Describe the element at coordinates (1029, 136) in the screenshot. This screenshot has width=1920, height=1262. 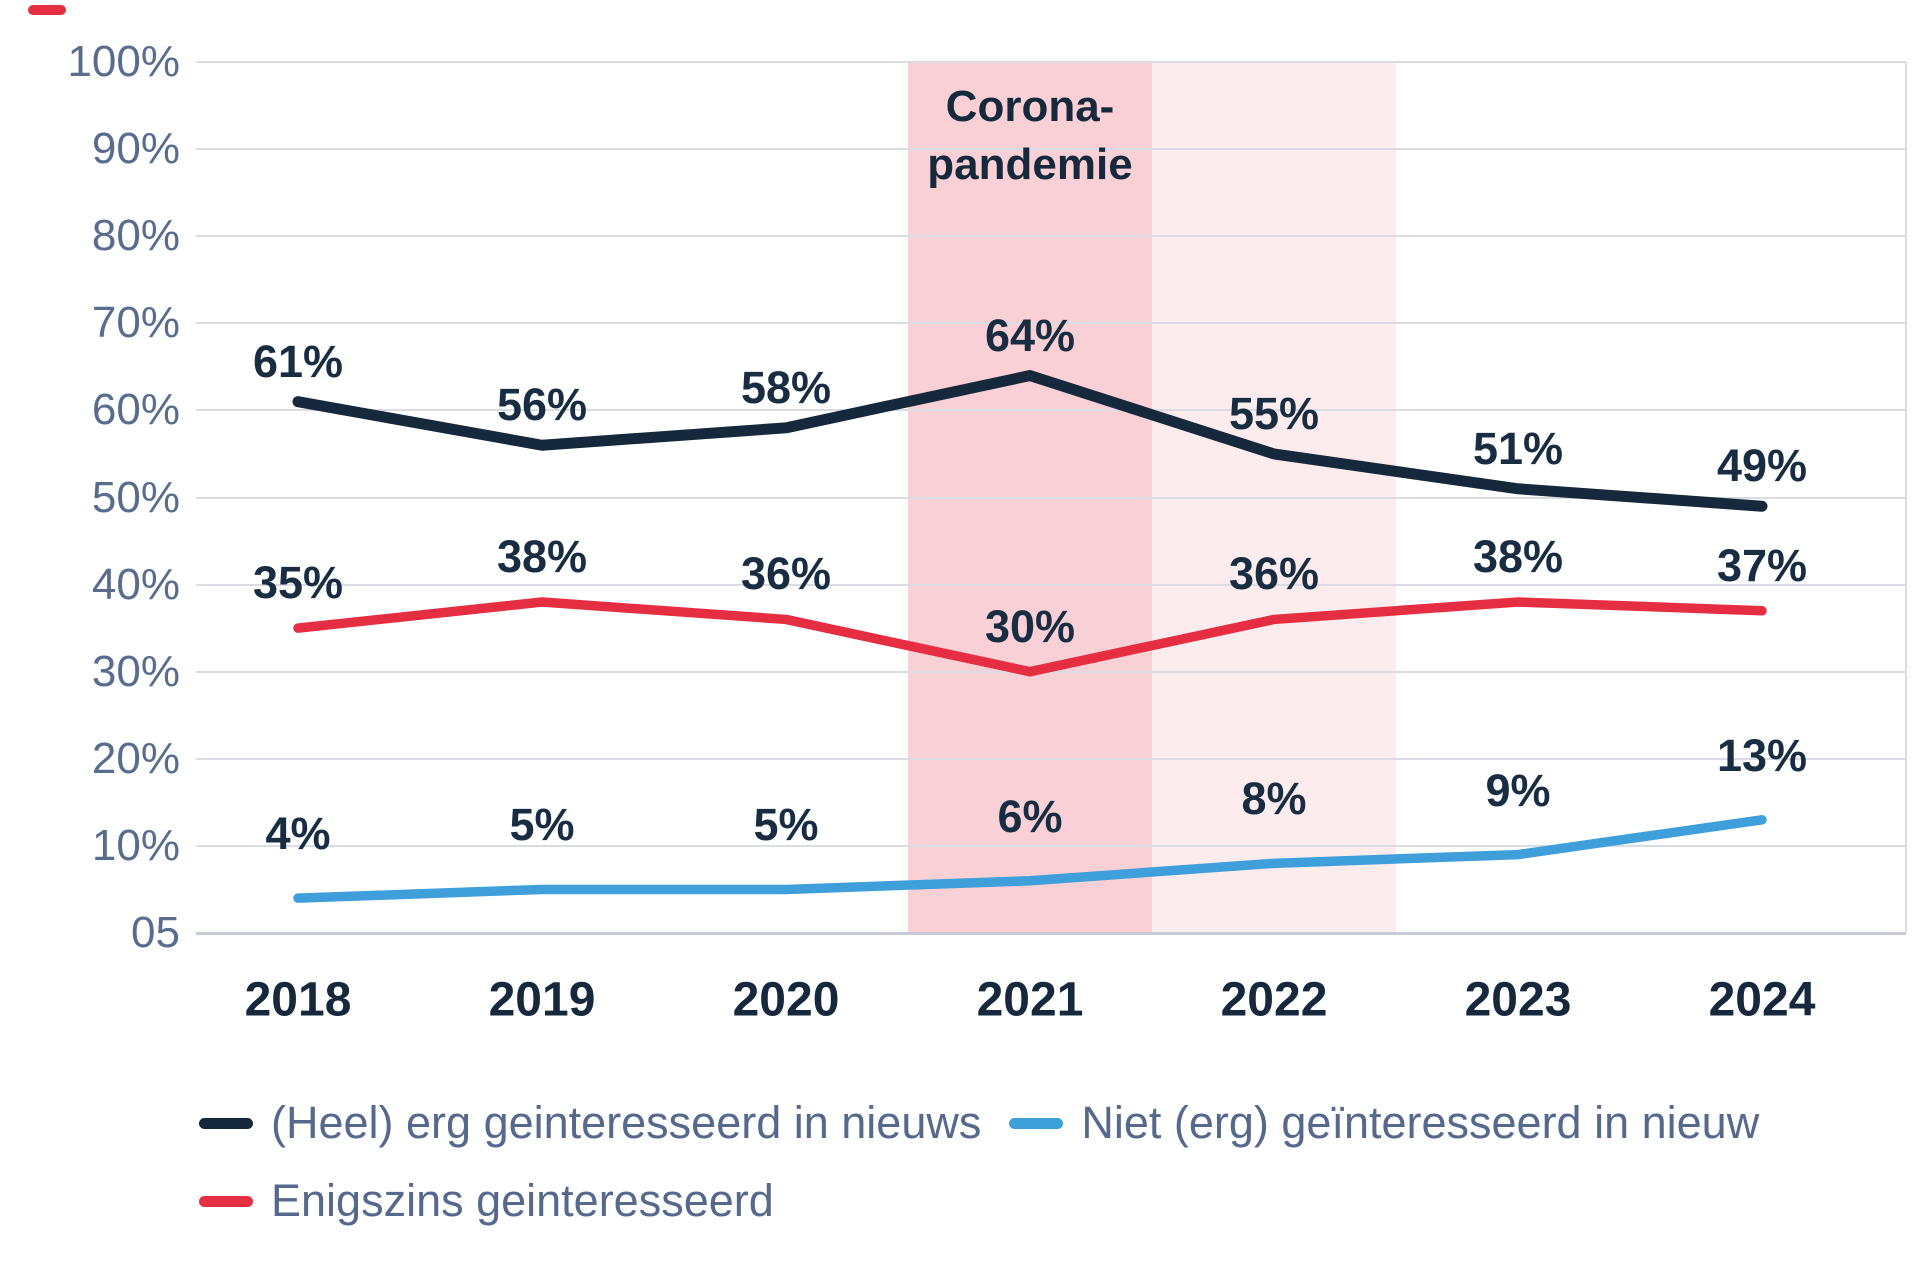
I see `corona-annotation: Corona- pandemie` at that location.